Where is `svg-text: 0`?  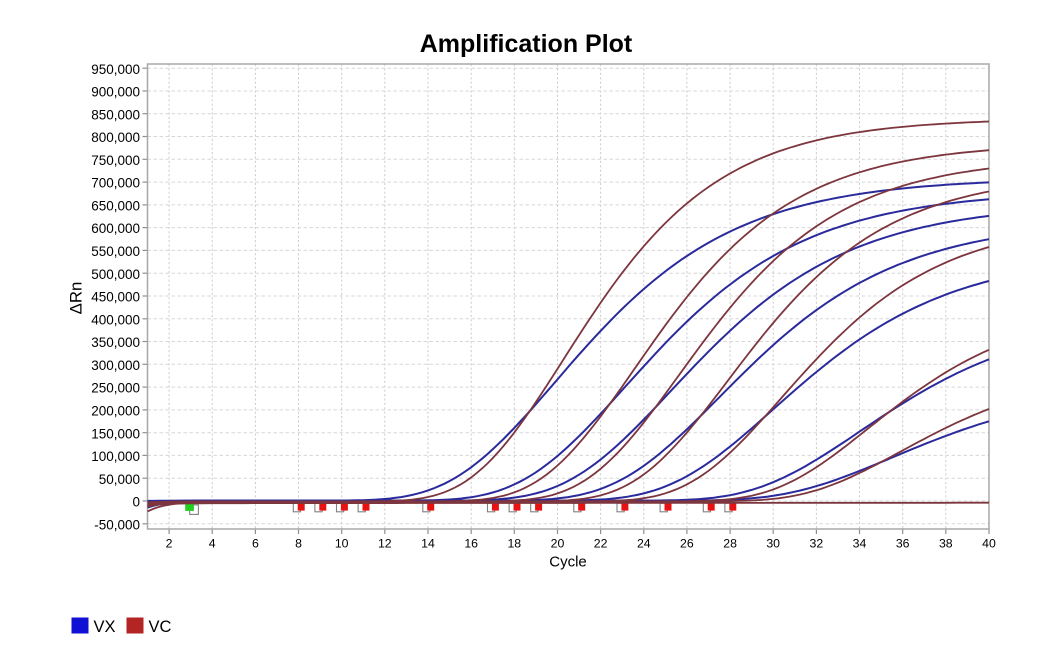
svg-text: 0 is located at coordinates (136, 502).